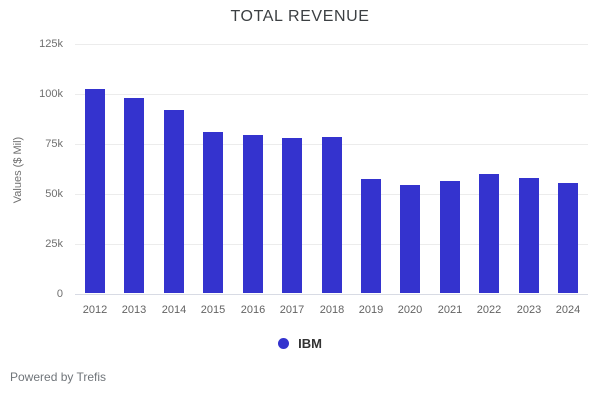  I want to click on bar-2013, so click(134, 195).